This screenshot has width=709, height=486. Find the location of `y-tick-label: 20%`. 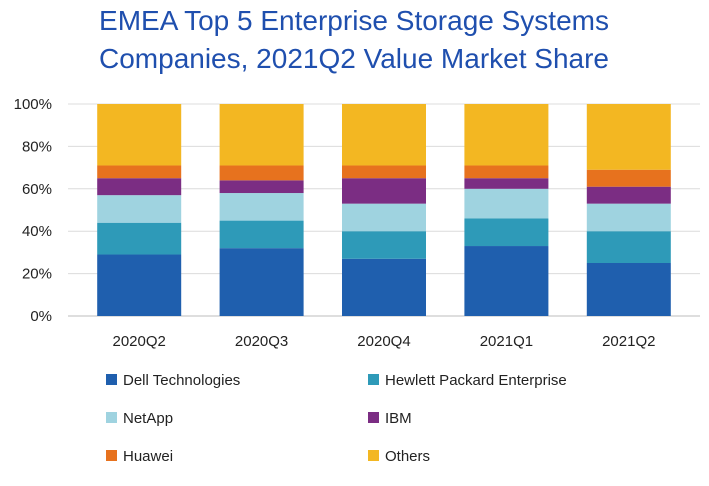

y-tick-label: 20% is located at coordinates (37, 274).